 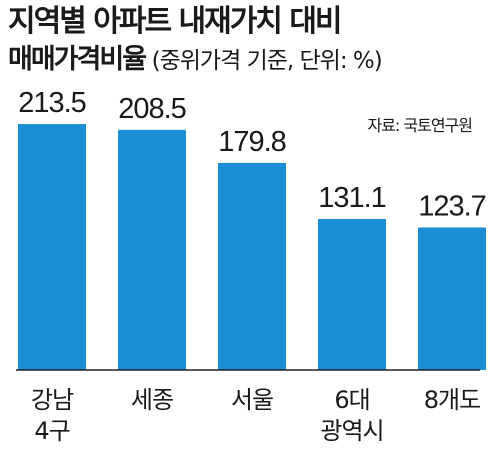 I want to click on chart-subtitle: 매매가격비율 (중위가격 기준, 단위: %), so click(x=195, y=60).